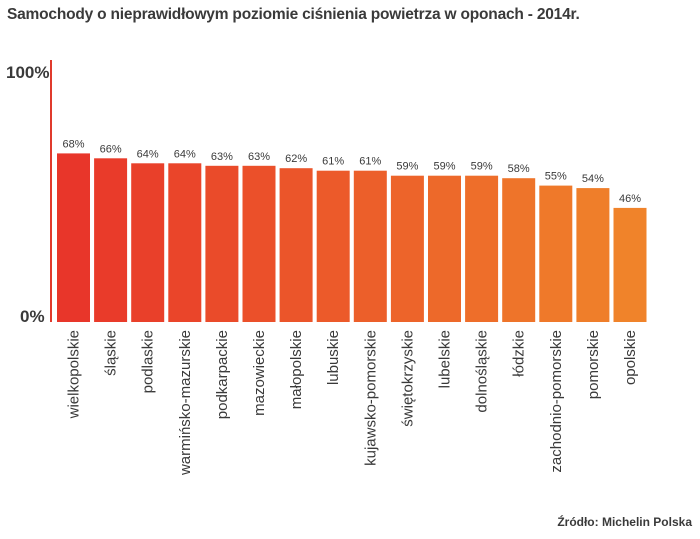 The image size is (700, 539). Describe the element at coordinates (407, 248) in the screenshot. I see `bar-świętokrzyskie` at that location.